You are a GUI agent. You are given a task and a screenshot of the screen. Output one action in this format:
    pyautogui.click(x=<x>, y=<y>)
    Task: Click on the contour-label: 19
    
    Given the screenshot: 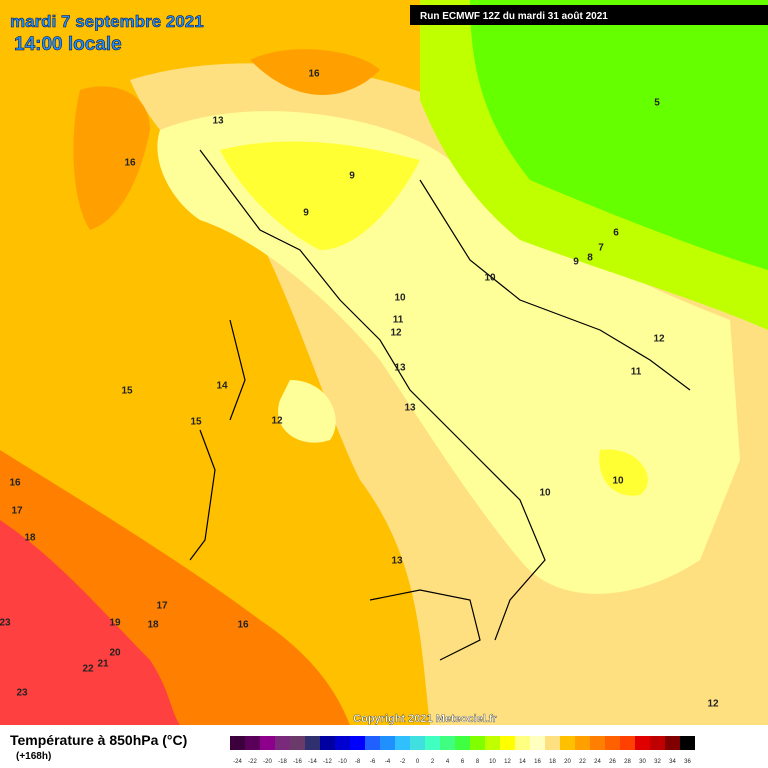 What is the action you would take?
    pyautogui.click(x=115, y=623)
    